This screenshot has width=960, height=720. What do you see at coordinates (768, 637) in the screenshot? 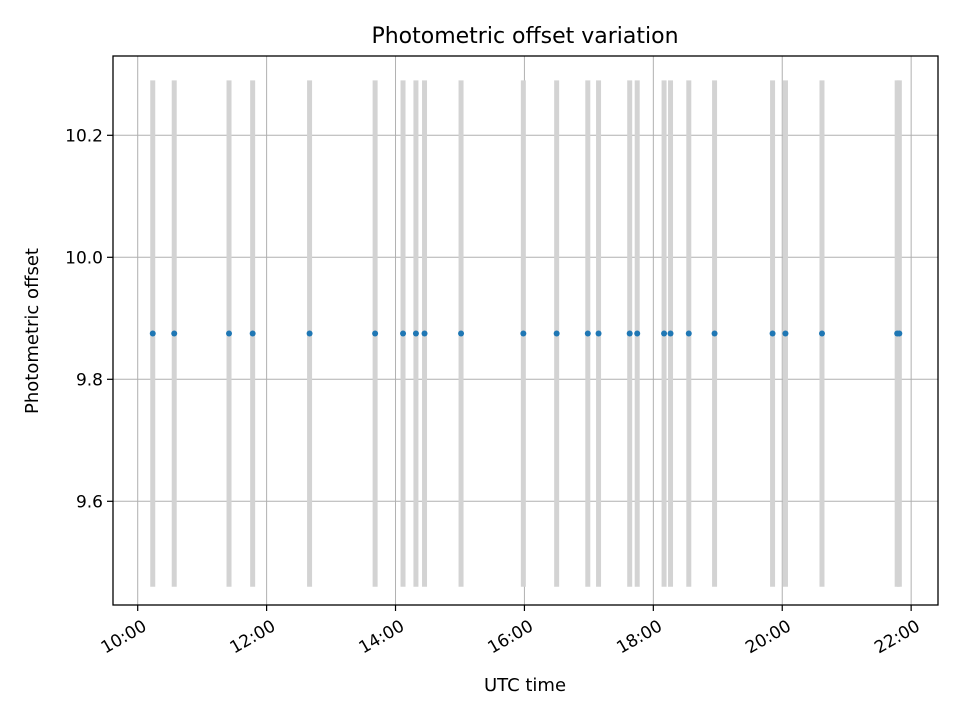
I see `x-tick-label: 20:00` at bounding box center [768, 637].